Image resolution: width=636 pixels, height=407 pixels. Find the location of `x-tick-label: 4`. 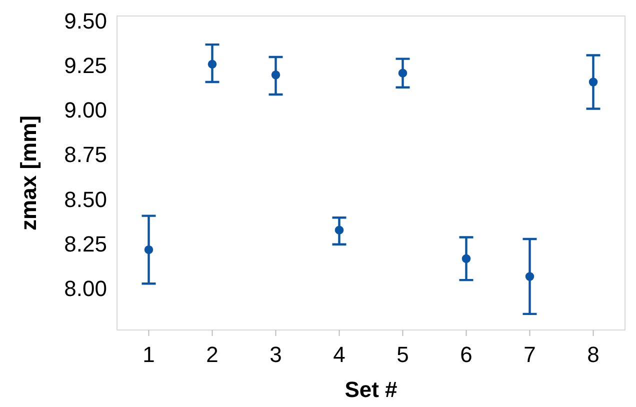

x-tick-label: 4 is located at coordinates (339, 355).